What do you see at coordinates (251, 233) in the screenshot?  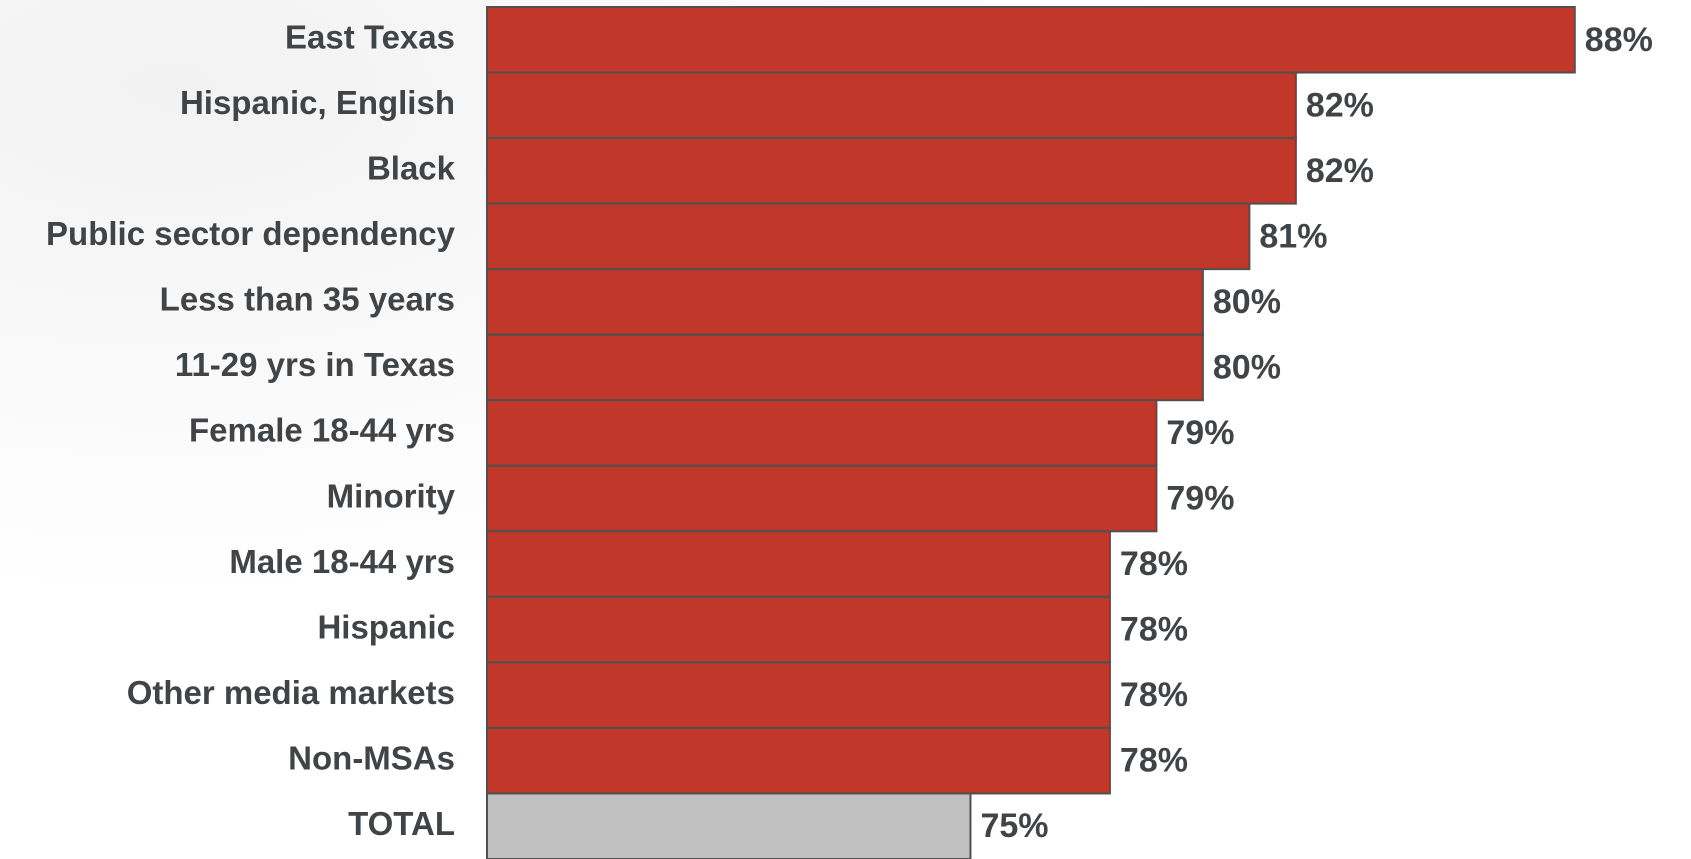 I see `category-label: Public sector dependency` at bounding box center [251, 233].